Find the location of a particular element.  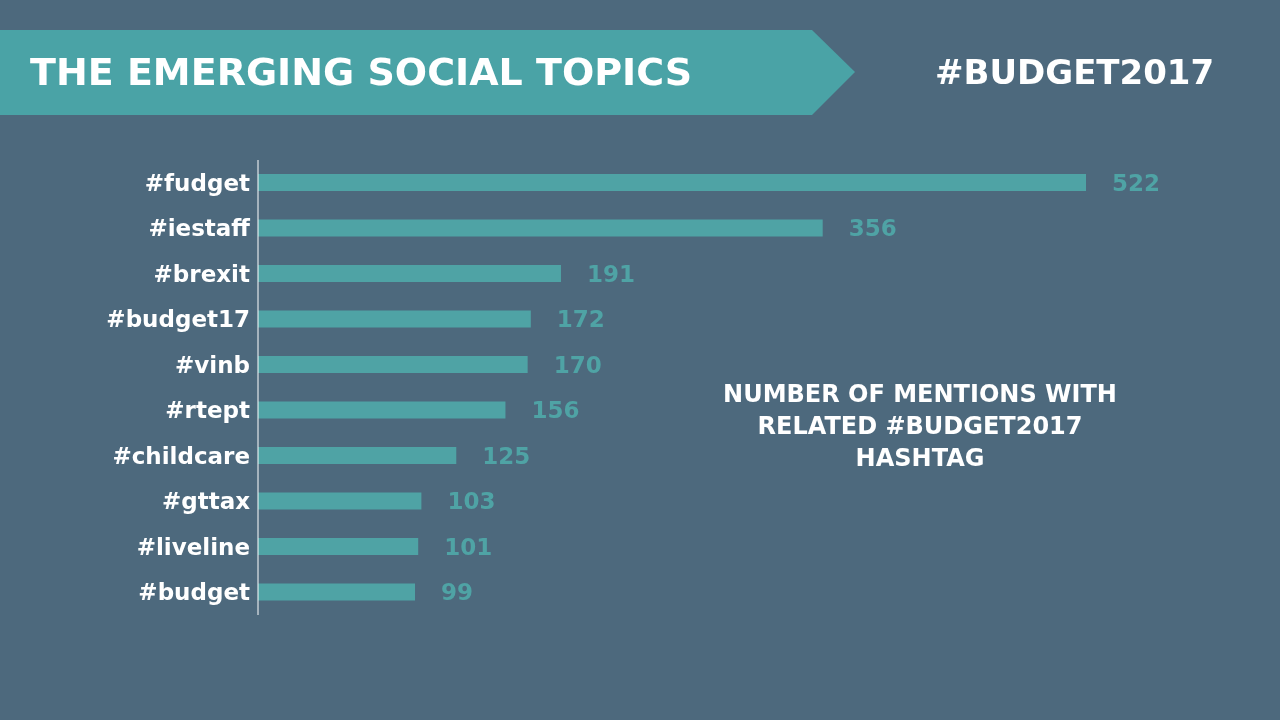

data-label: 356 is located at coordinates (872, 228).